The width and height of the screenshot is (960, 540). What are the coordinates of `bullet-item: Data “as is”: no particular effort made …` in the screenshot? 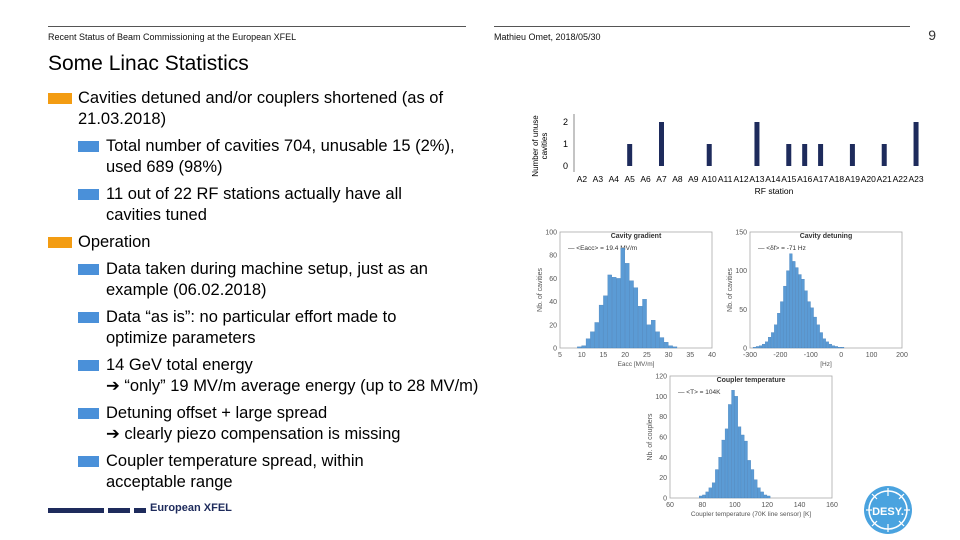 It's located at (288, 328).